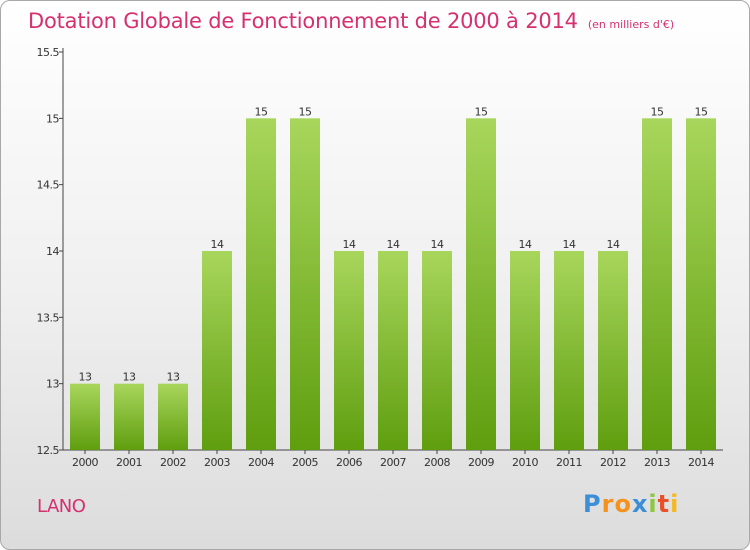 The height and width of the screenshot is (550, 750). Describe the element at coordinates (640, 504) in the screenshot. I see `logo-letter: x` at that location.